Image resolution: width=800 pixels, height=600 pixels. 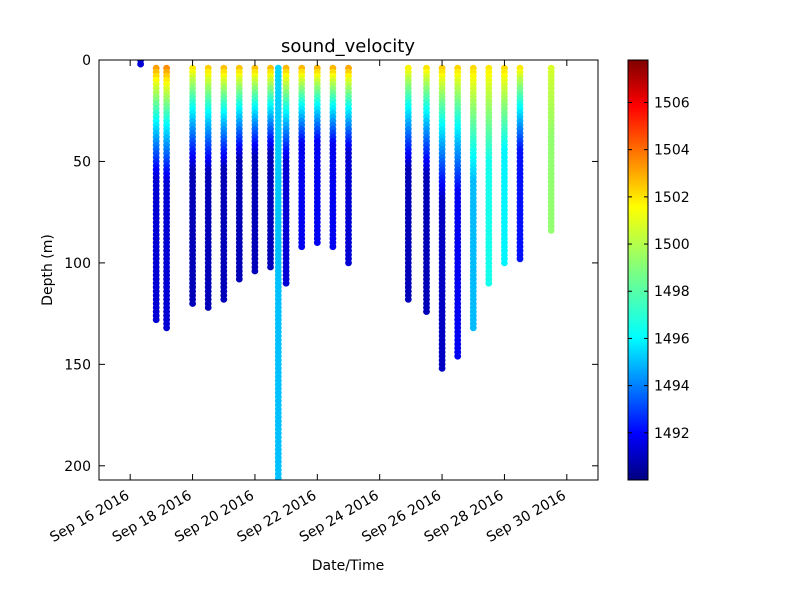 What do you see at coordinates (638, 270) in the screenshot?
I see `colorbar` at bounding box center [638, 270].